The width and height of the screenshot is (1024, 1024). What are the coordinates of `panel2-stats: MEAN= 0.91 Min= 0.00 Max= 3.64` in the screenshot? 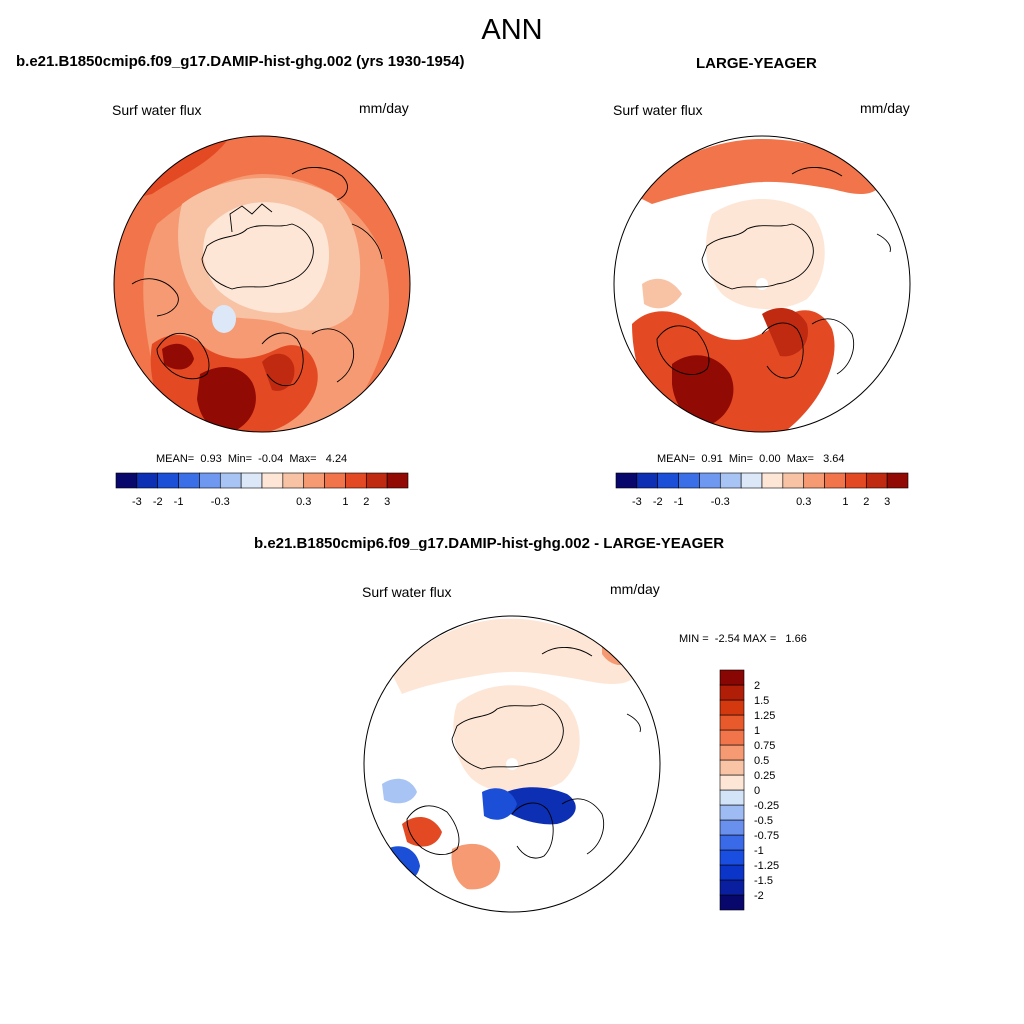 It's located at (751, 459).